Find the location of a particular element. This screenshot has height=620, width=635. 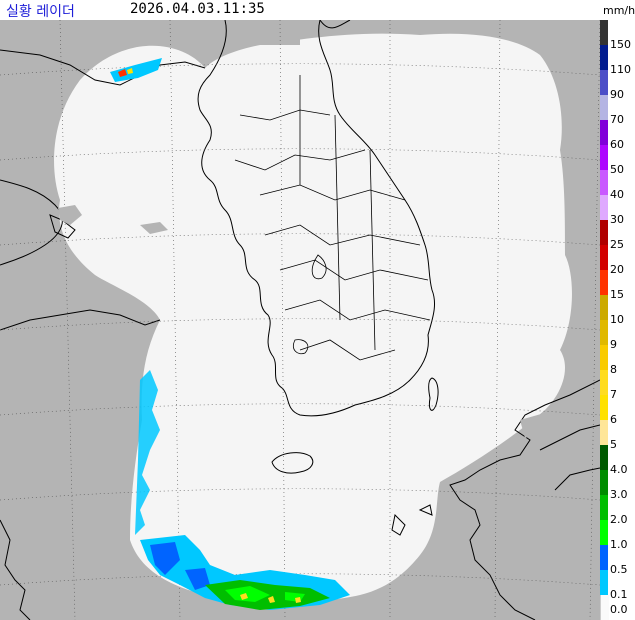

legend-label: 8 is located at coordinates (613, 369).